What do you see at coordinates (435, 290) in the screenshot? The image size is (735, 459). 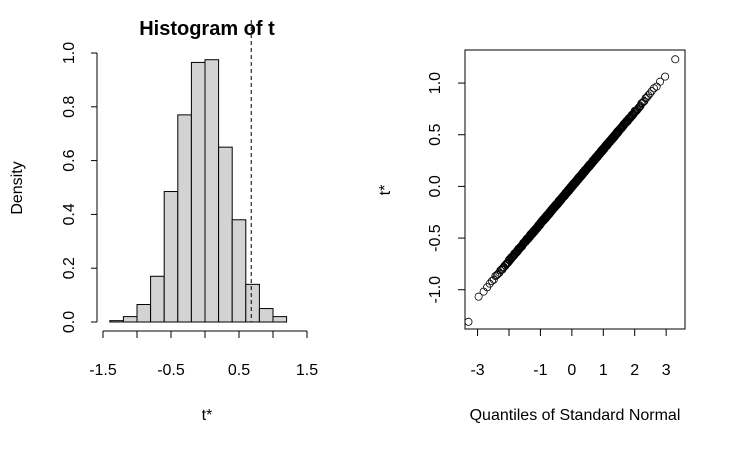 I see `qq-y-tick-label: -1.0` at bounding box center [435, 290].